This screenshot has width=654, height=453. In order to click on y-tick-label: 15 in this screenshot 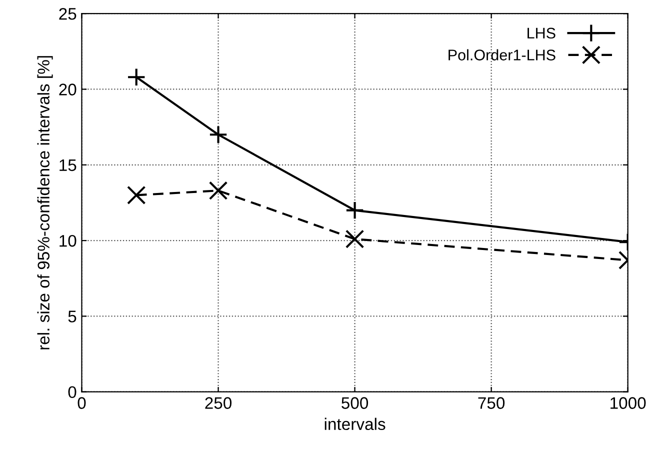, I will do `click(68, 165)`.